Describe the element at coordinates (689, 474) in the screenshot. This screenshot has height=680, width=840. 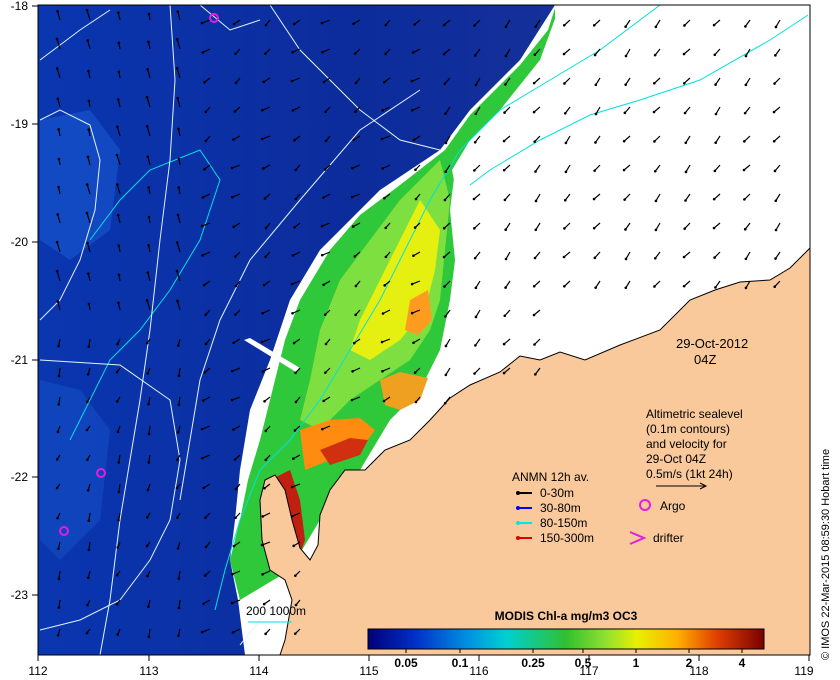
I see `altimetry-line: 0.5m/s (1kt 24h)` at that location.